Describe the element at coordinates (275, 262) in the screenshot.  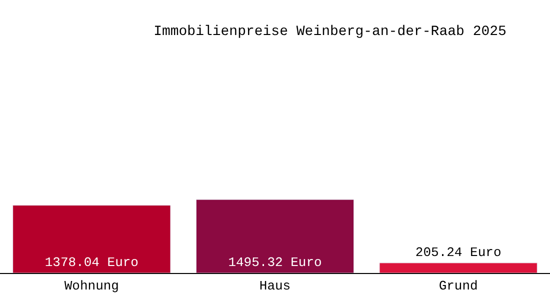
I see `data-label: 1495.32 Euro` at that location.